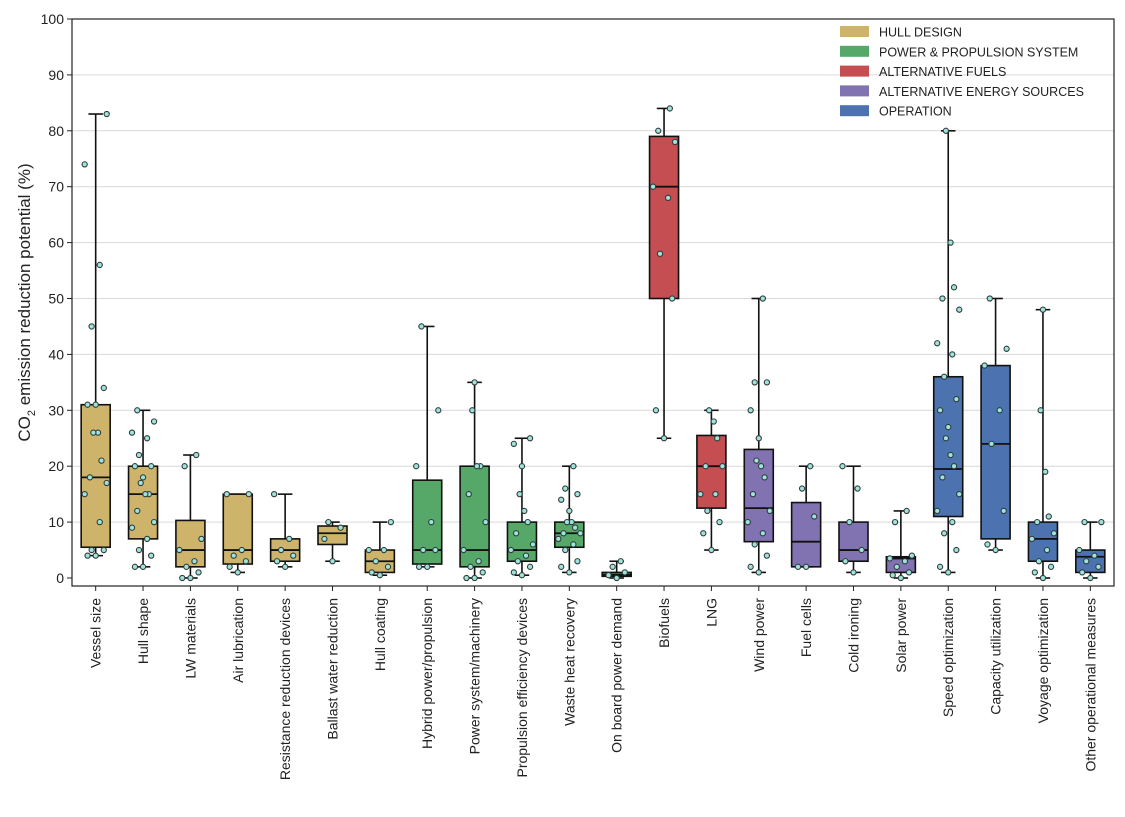 The width and height of the screenshot is (1125, 817). Describe the element at coordinates (56, 354) in the screenshot. I see `y-tick-label: 40` at that location.